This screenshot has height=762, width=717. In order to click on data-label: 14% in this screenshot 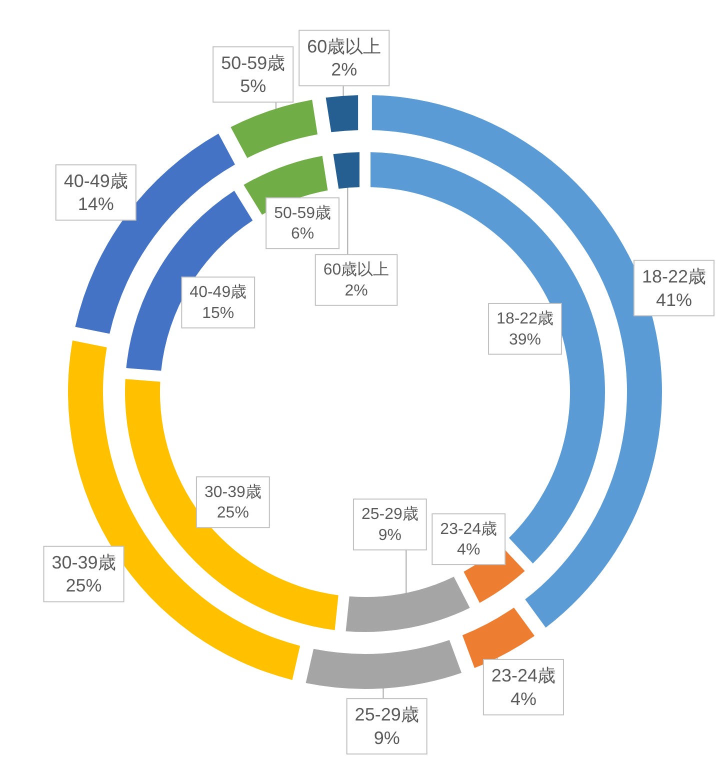, I will do `click(96, 204)`.